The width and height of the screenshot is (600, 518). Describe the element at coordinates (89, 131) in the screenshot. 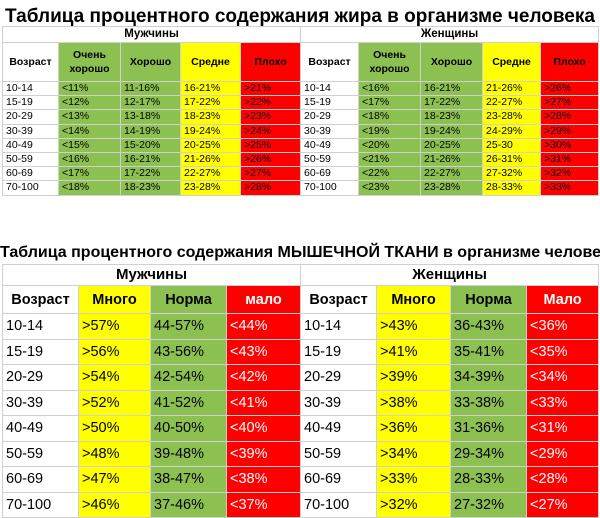

I see `fat-men-very-good-cell: <14%` at that location.